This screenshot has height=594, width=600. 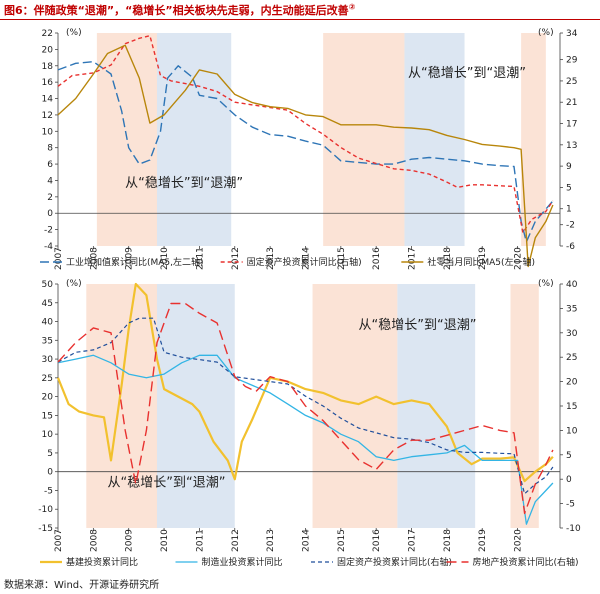 What do you see at coordinates (570, 247) in the screenshot?
I see `right-tick-label: -6` at bounding box center [570, 247].